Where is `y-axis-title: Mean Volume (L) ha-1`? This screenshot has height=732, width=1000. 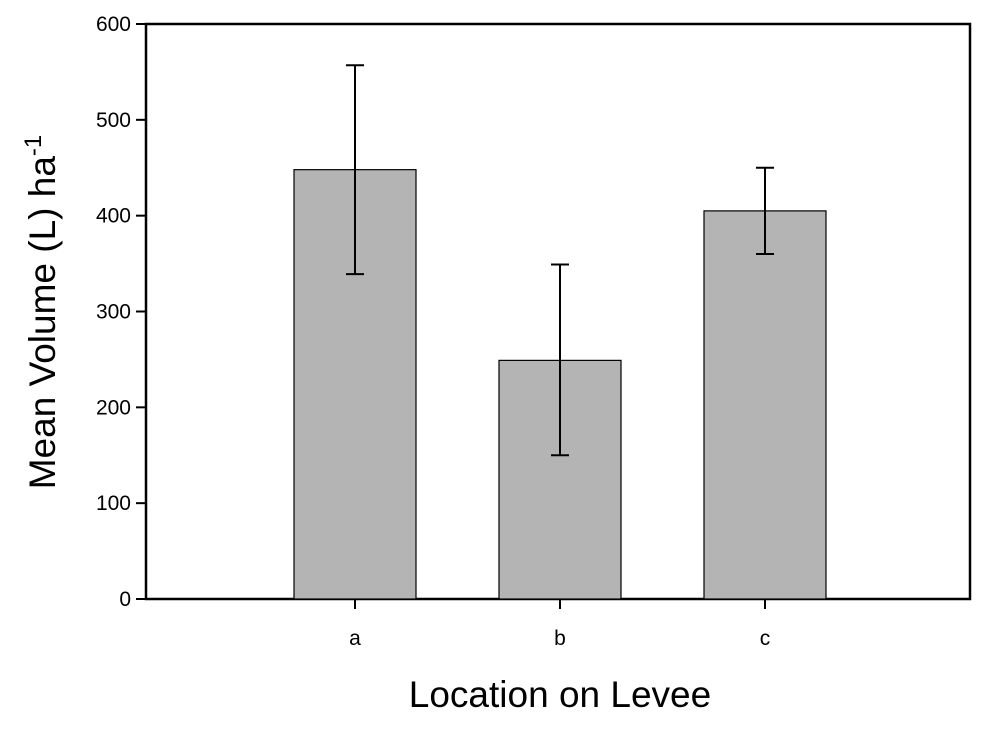
y-axis-title: Mean Volume (L) ha-1 is located at coordinates (41, 312).